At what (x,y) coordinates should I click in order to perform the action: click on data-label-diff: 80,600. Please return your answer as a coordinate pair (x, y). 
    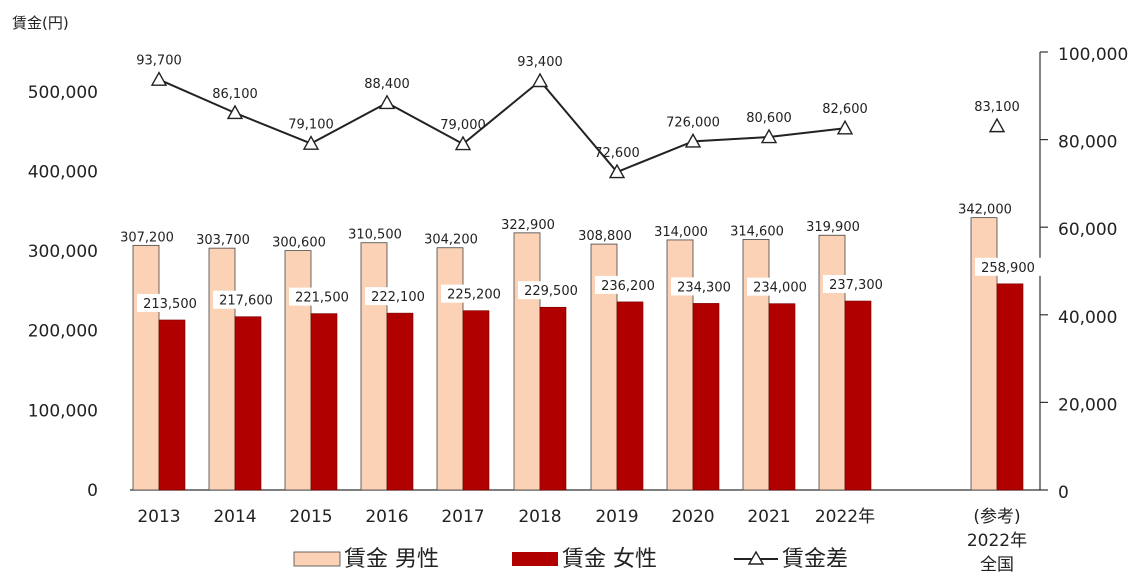
    Looking at the image, I should click on (769, 118).